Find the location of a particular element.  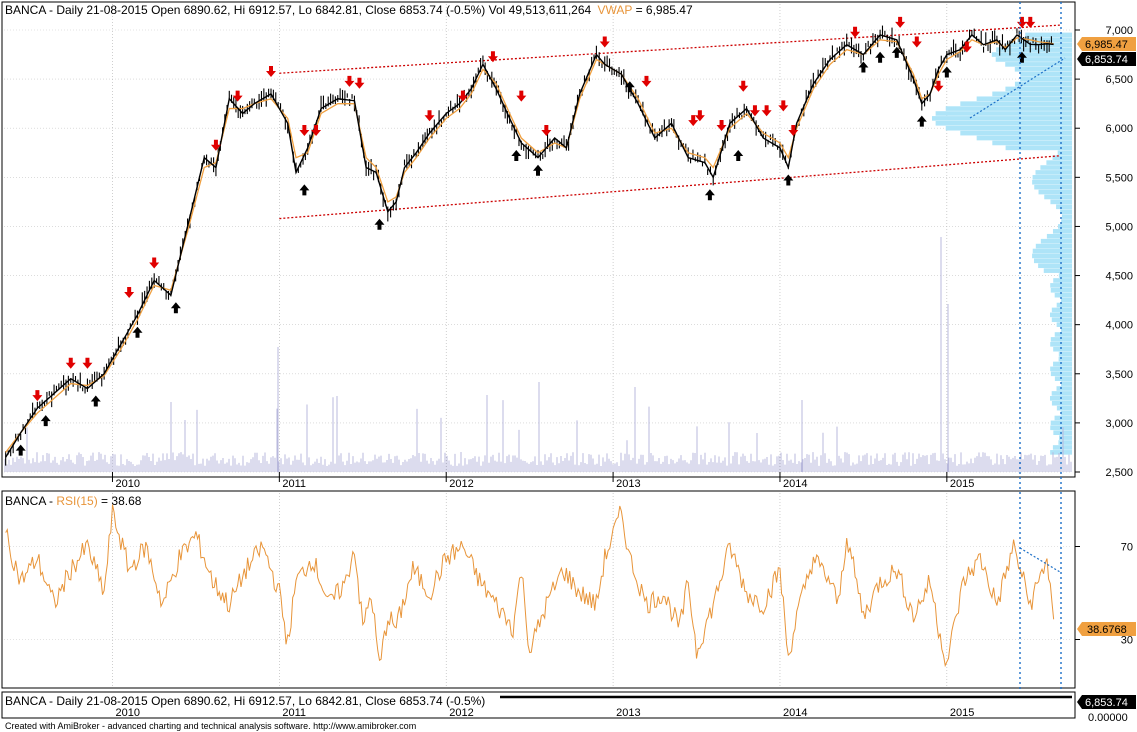

price-tick-label: 2,500 is located at coordinates (1119, 473).